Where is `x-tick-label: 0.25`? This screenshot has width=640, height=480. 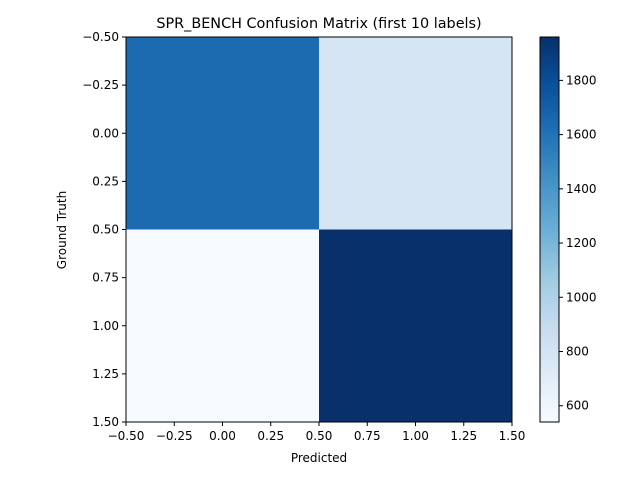 x-tick-label: 0.25 is located at coordinates (270, 436).